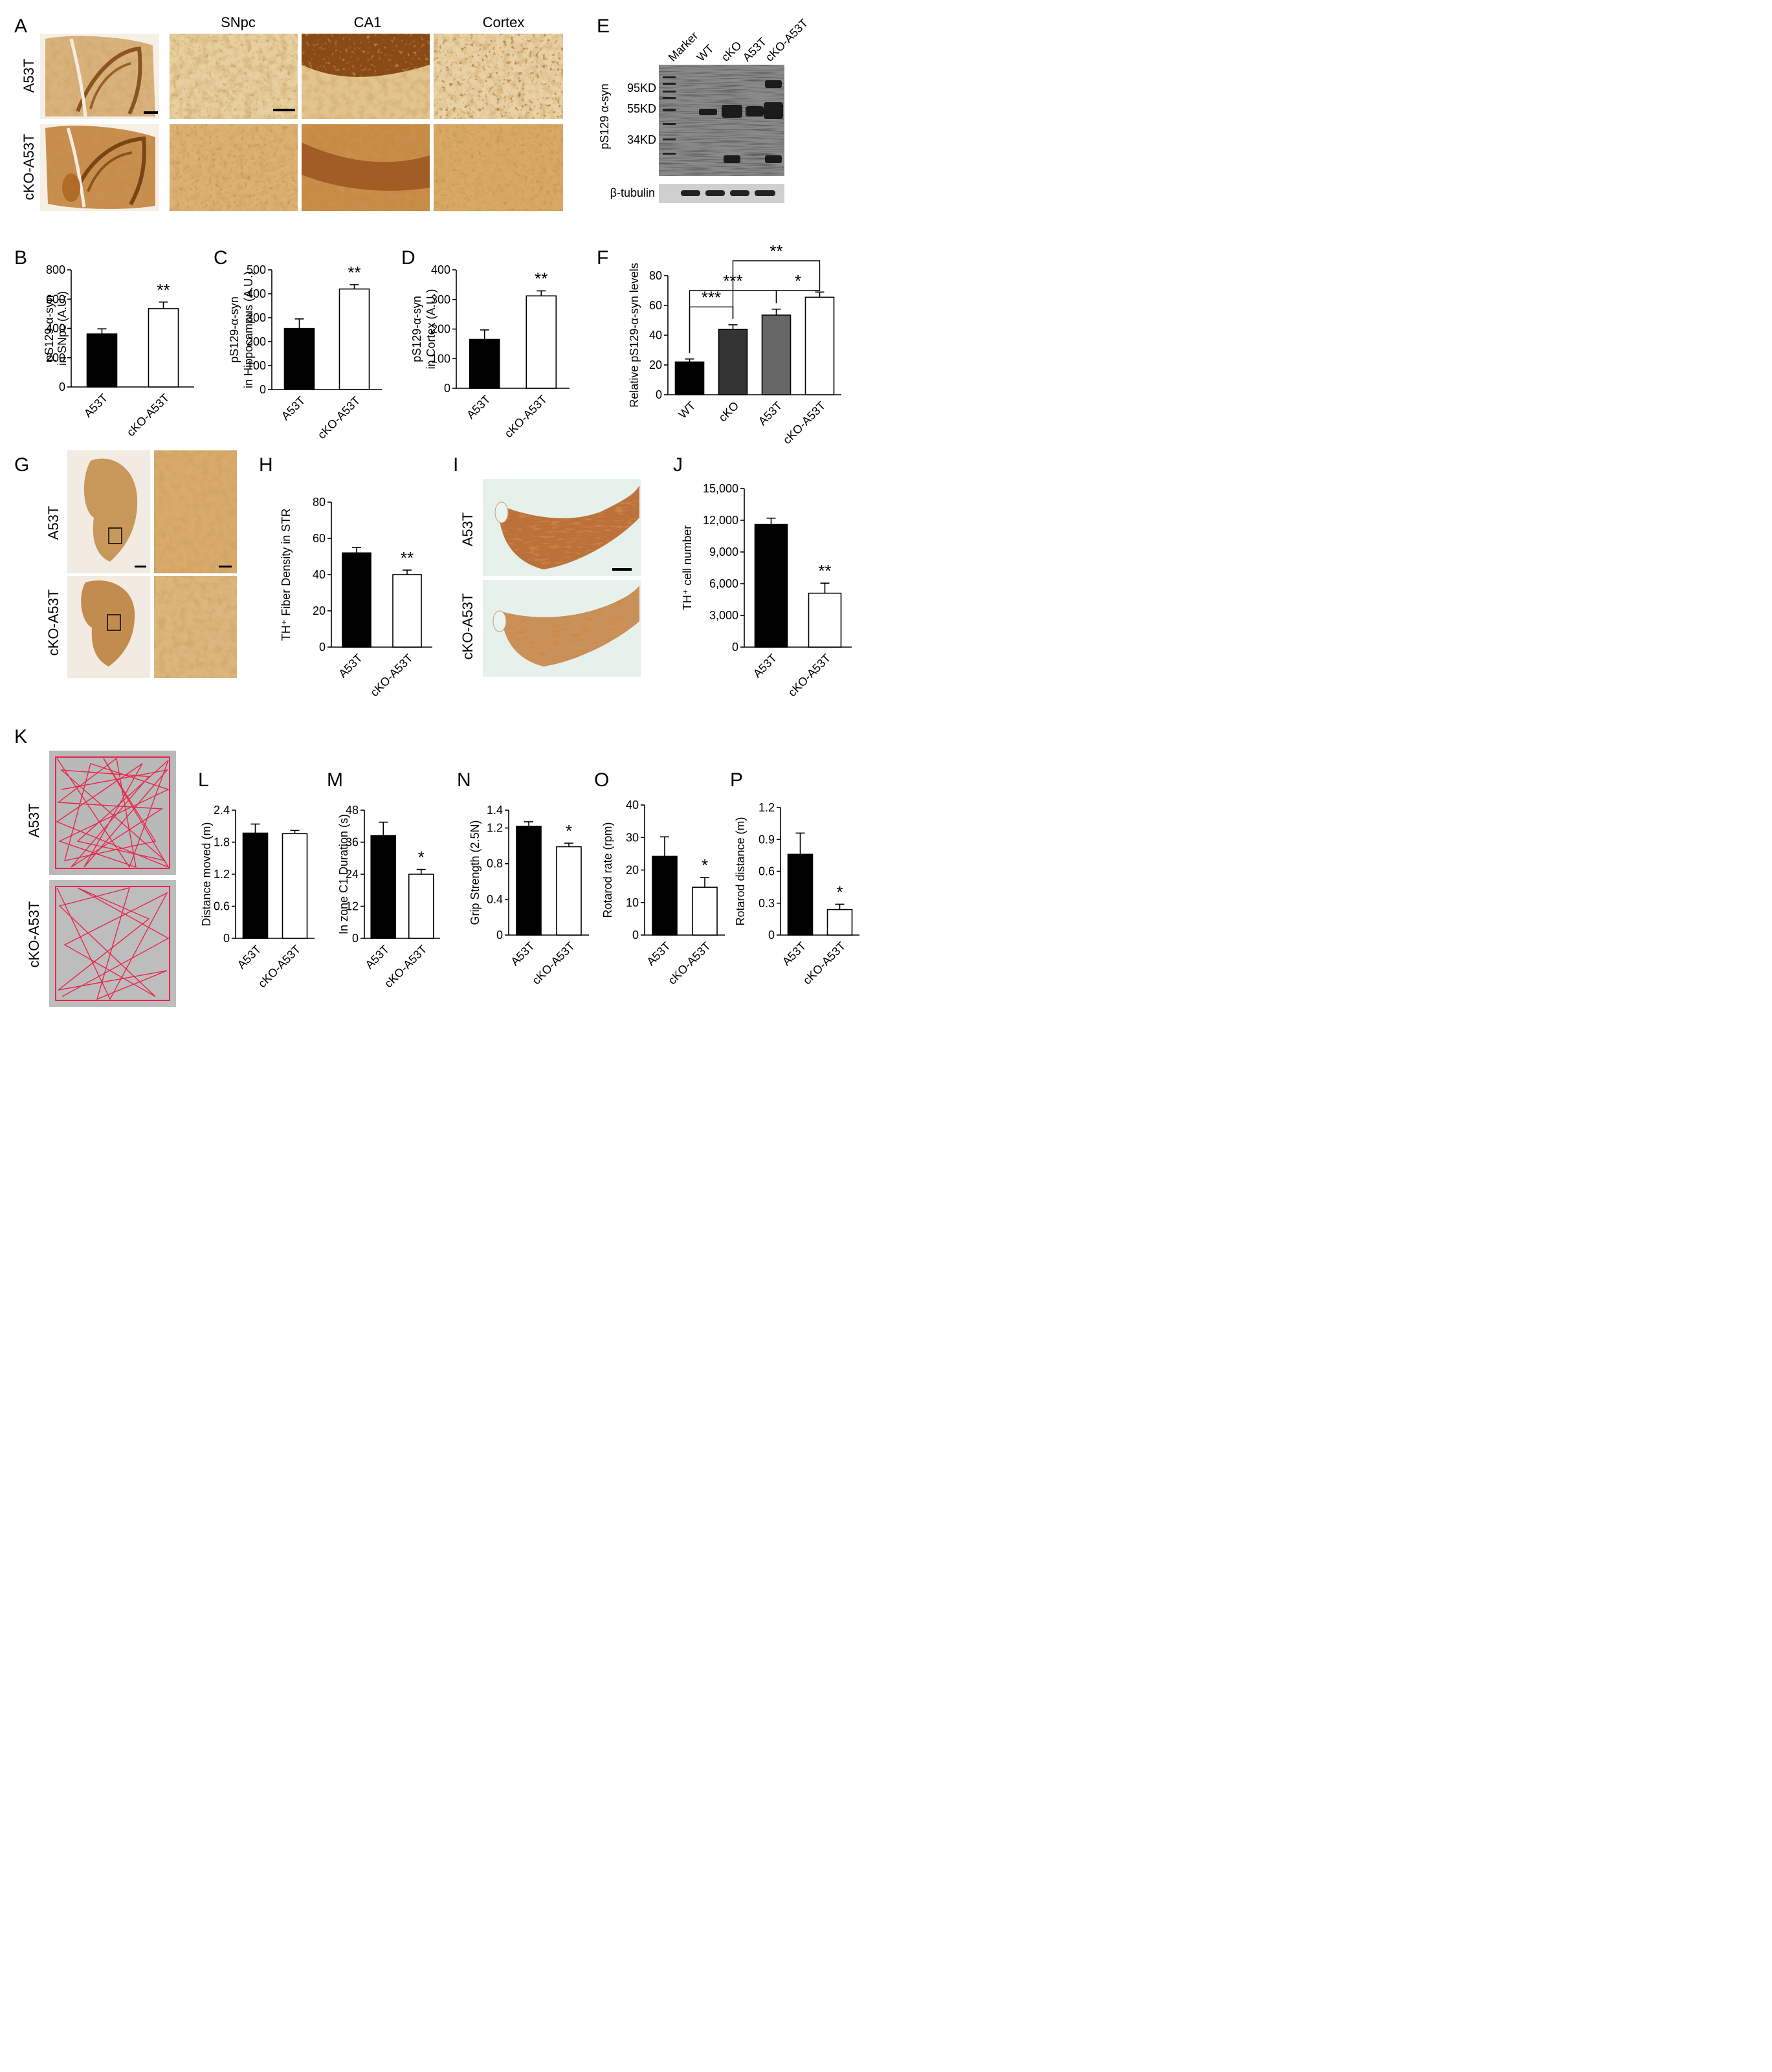 Image resolution: width=1772 pixels, height=2072 pixels. I want to click on striatum-section-a53t, so click(108, 511).